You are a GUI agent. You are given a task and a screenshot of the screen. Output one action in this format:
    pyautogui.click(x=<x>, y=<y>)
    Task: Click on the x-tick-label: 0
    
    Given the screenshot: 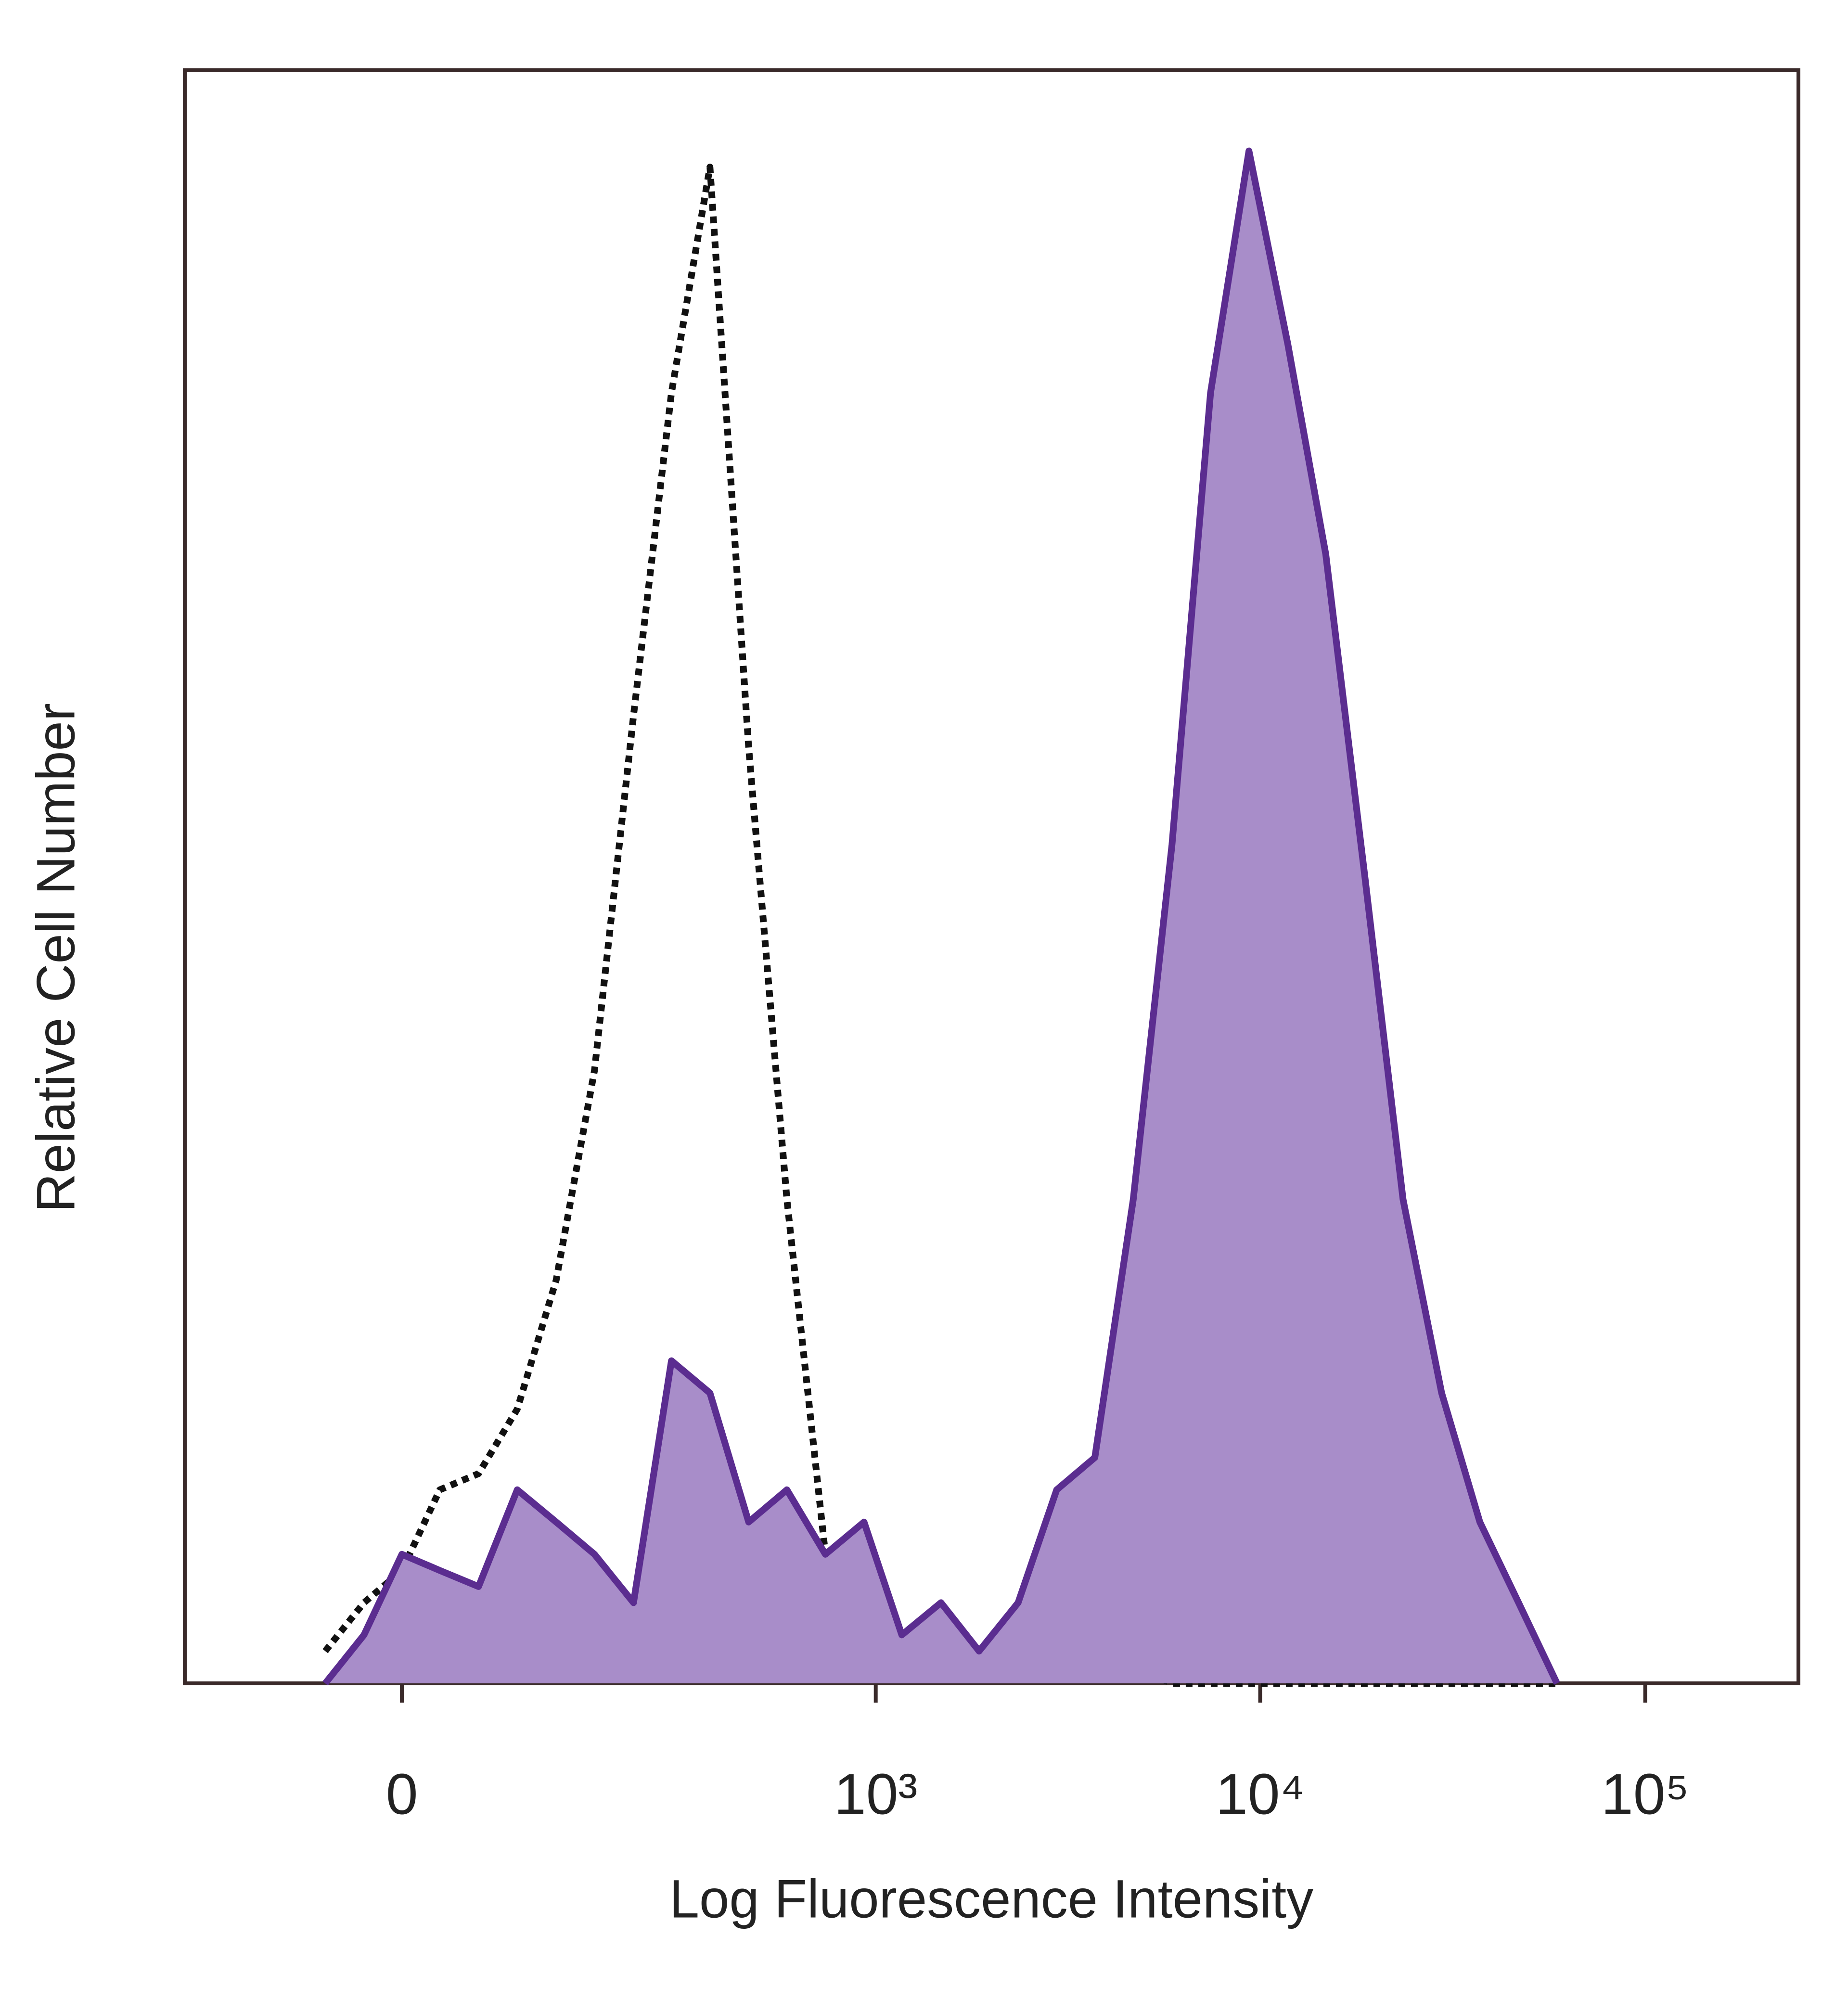 What is the action you would take?
    pyautogui.click(x=402, y=1794)
    